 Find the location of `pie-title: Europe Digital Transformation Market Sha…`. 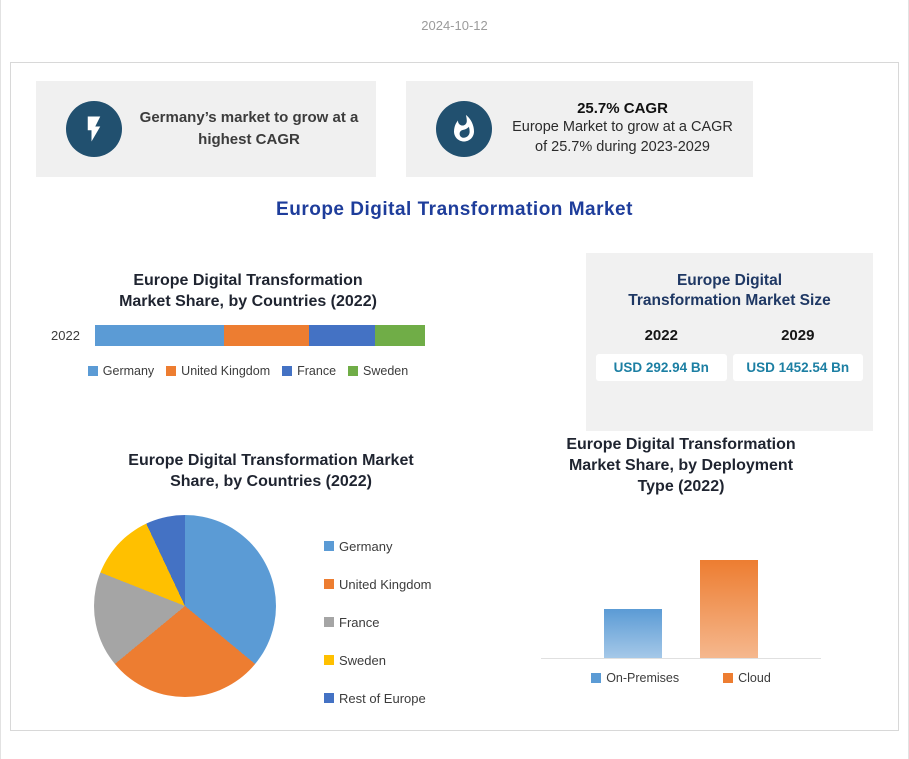

pie-title: Europe Digital Transformation Market Sha… is located at coordinates (271, 471).